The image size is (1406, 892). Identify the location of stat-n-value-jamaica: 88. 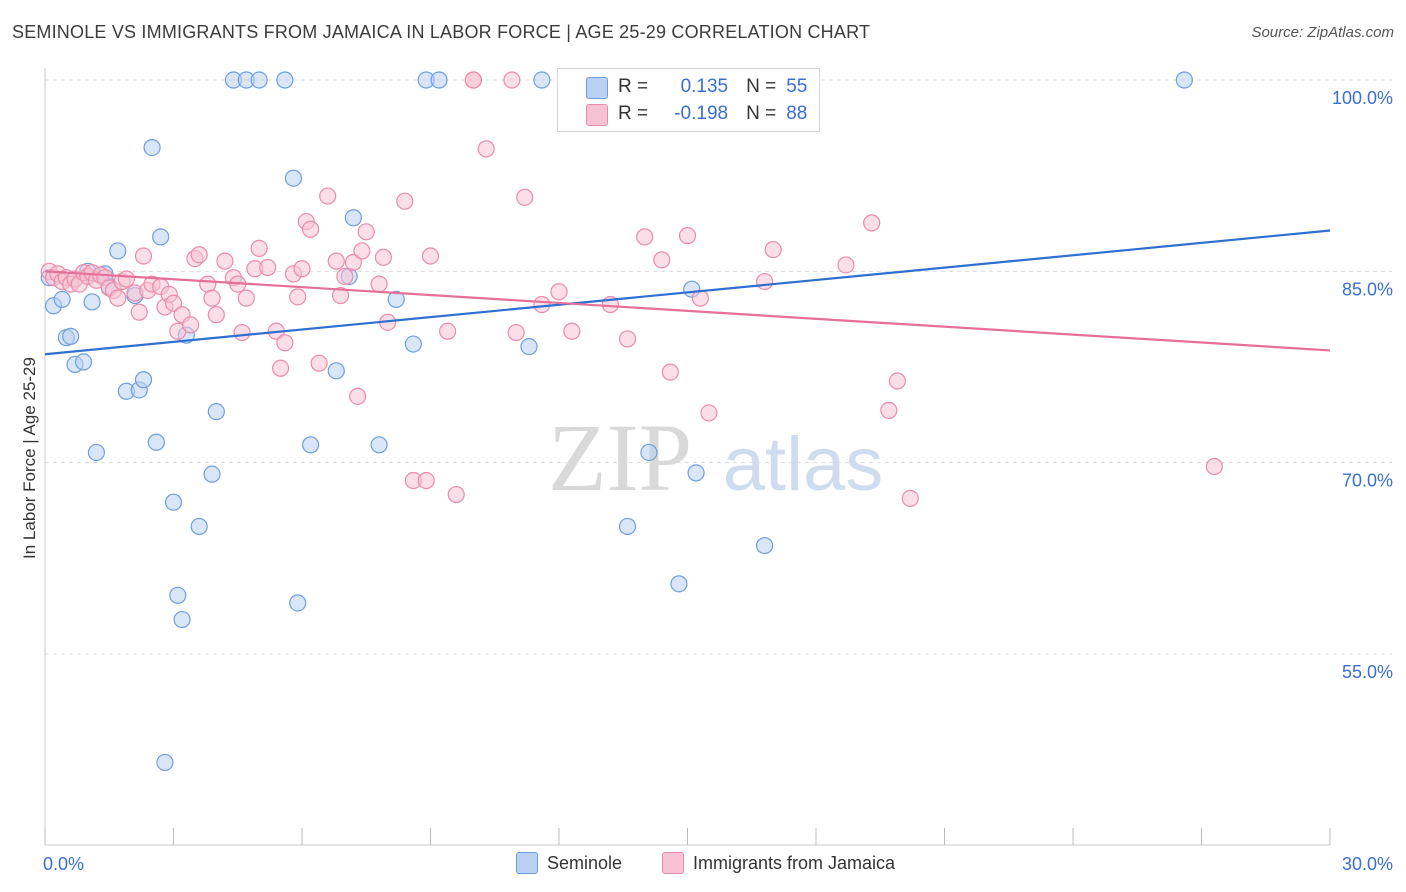
(797, 113).